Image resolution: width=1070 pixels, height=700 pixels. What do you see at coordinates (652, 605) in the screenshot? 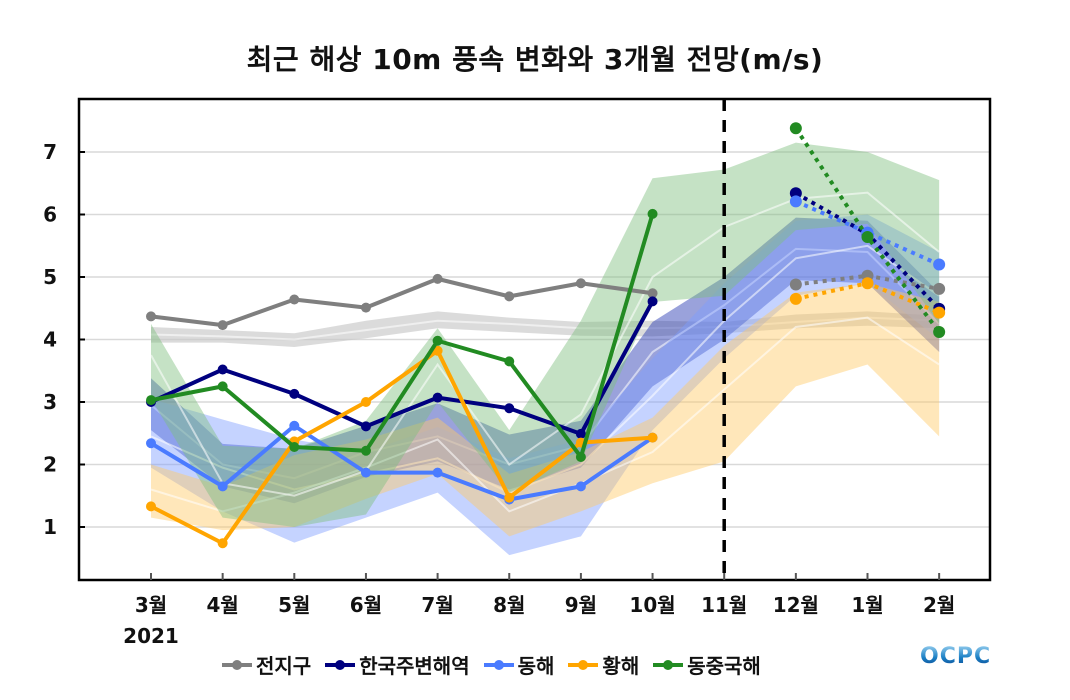
I see `x-tick-label-7: 10월` at bounding box center [652, 605].